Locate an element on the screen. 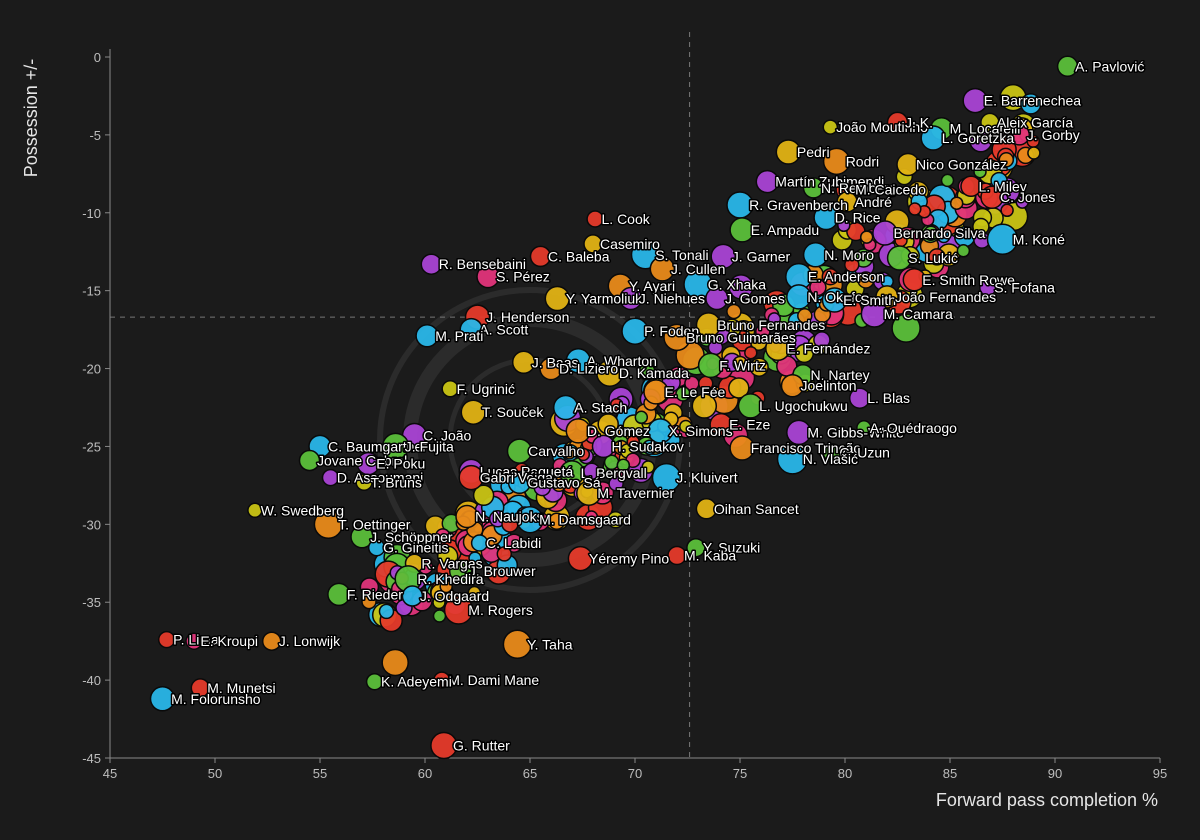 The height and width of the screenshot is (840, 1200). player-label: J. Cullen is located at coordinates (698, 269).